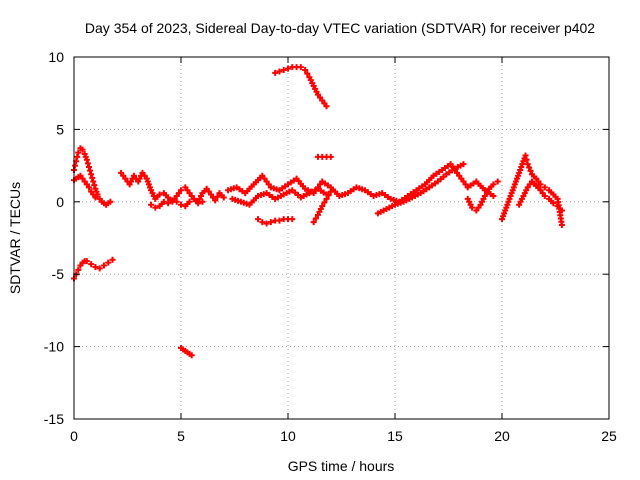 This screenshot has height=480, width=640. What do you see at coordinates (56, 57) in the screenshot?
I see `y-tick-label: 10` at bounding box center [56, 57].